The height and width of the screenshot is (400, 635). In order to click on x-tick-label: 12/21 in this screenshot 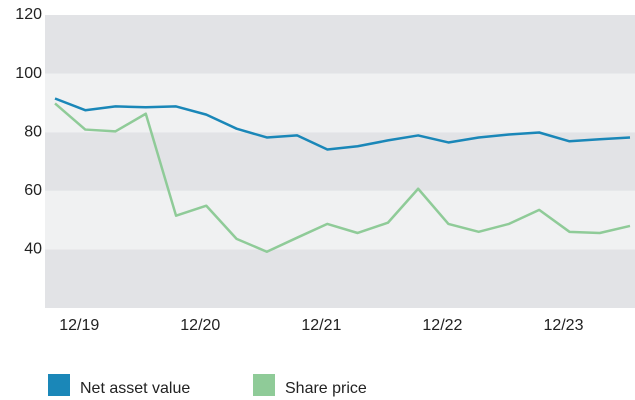, I will do `click(321, 325)`.